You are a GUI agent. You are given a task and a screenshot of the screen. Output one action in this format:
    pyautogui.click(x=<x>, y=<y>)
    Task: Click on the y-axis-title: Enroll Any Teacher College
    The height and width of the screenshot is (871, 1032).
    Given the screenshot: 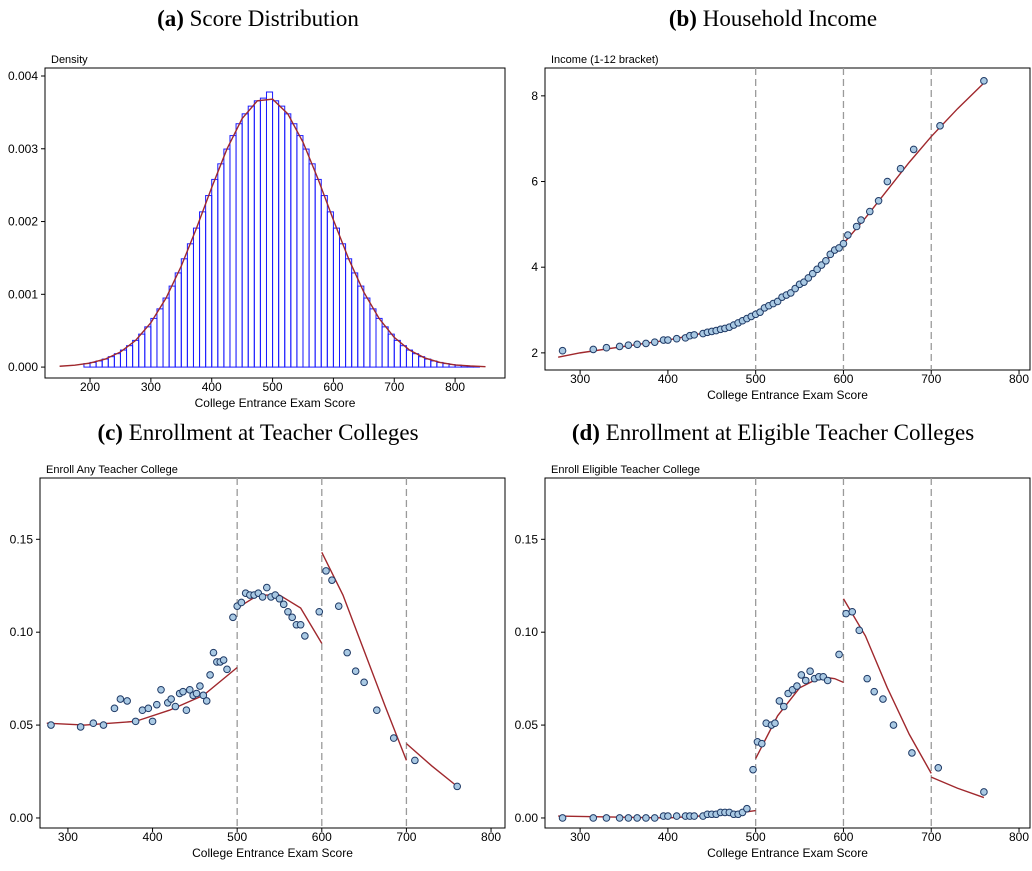 What is the action you would take?
    pyautogui.click(x=112, y=470)
    